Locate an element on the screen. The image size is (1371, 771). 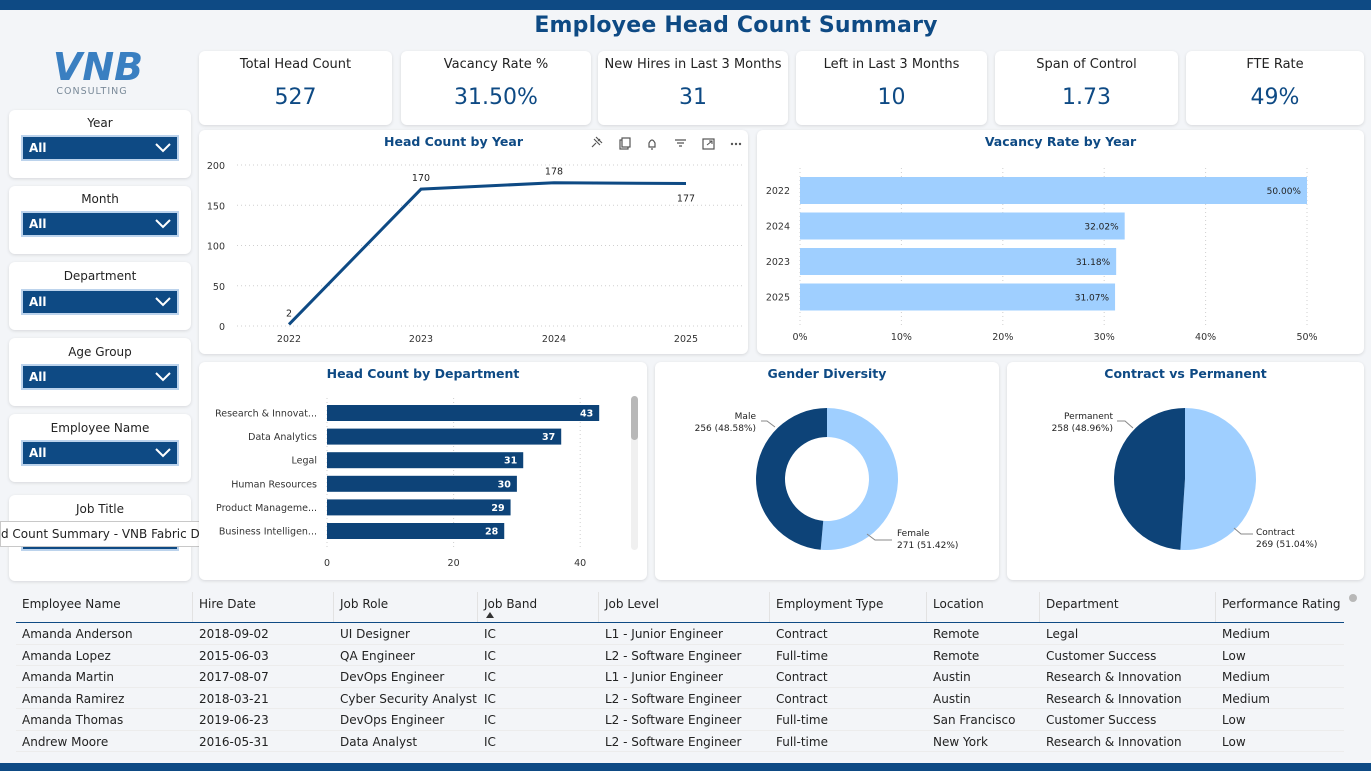
table-cell: L2 - Software Engineer is located at coordinates (673, 720).